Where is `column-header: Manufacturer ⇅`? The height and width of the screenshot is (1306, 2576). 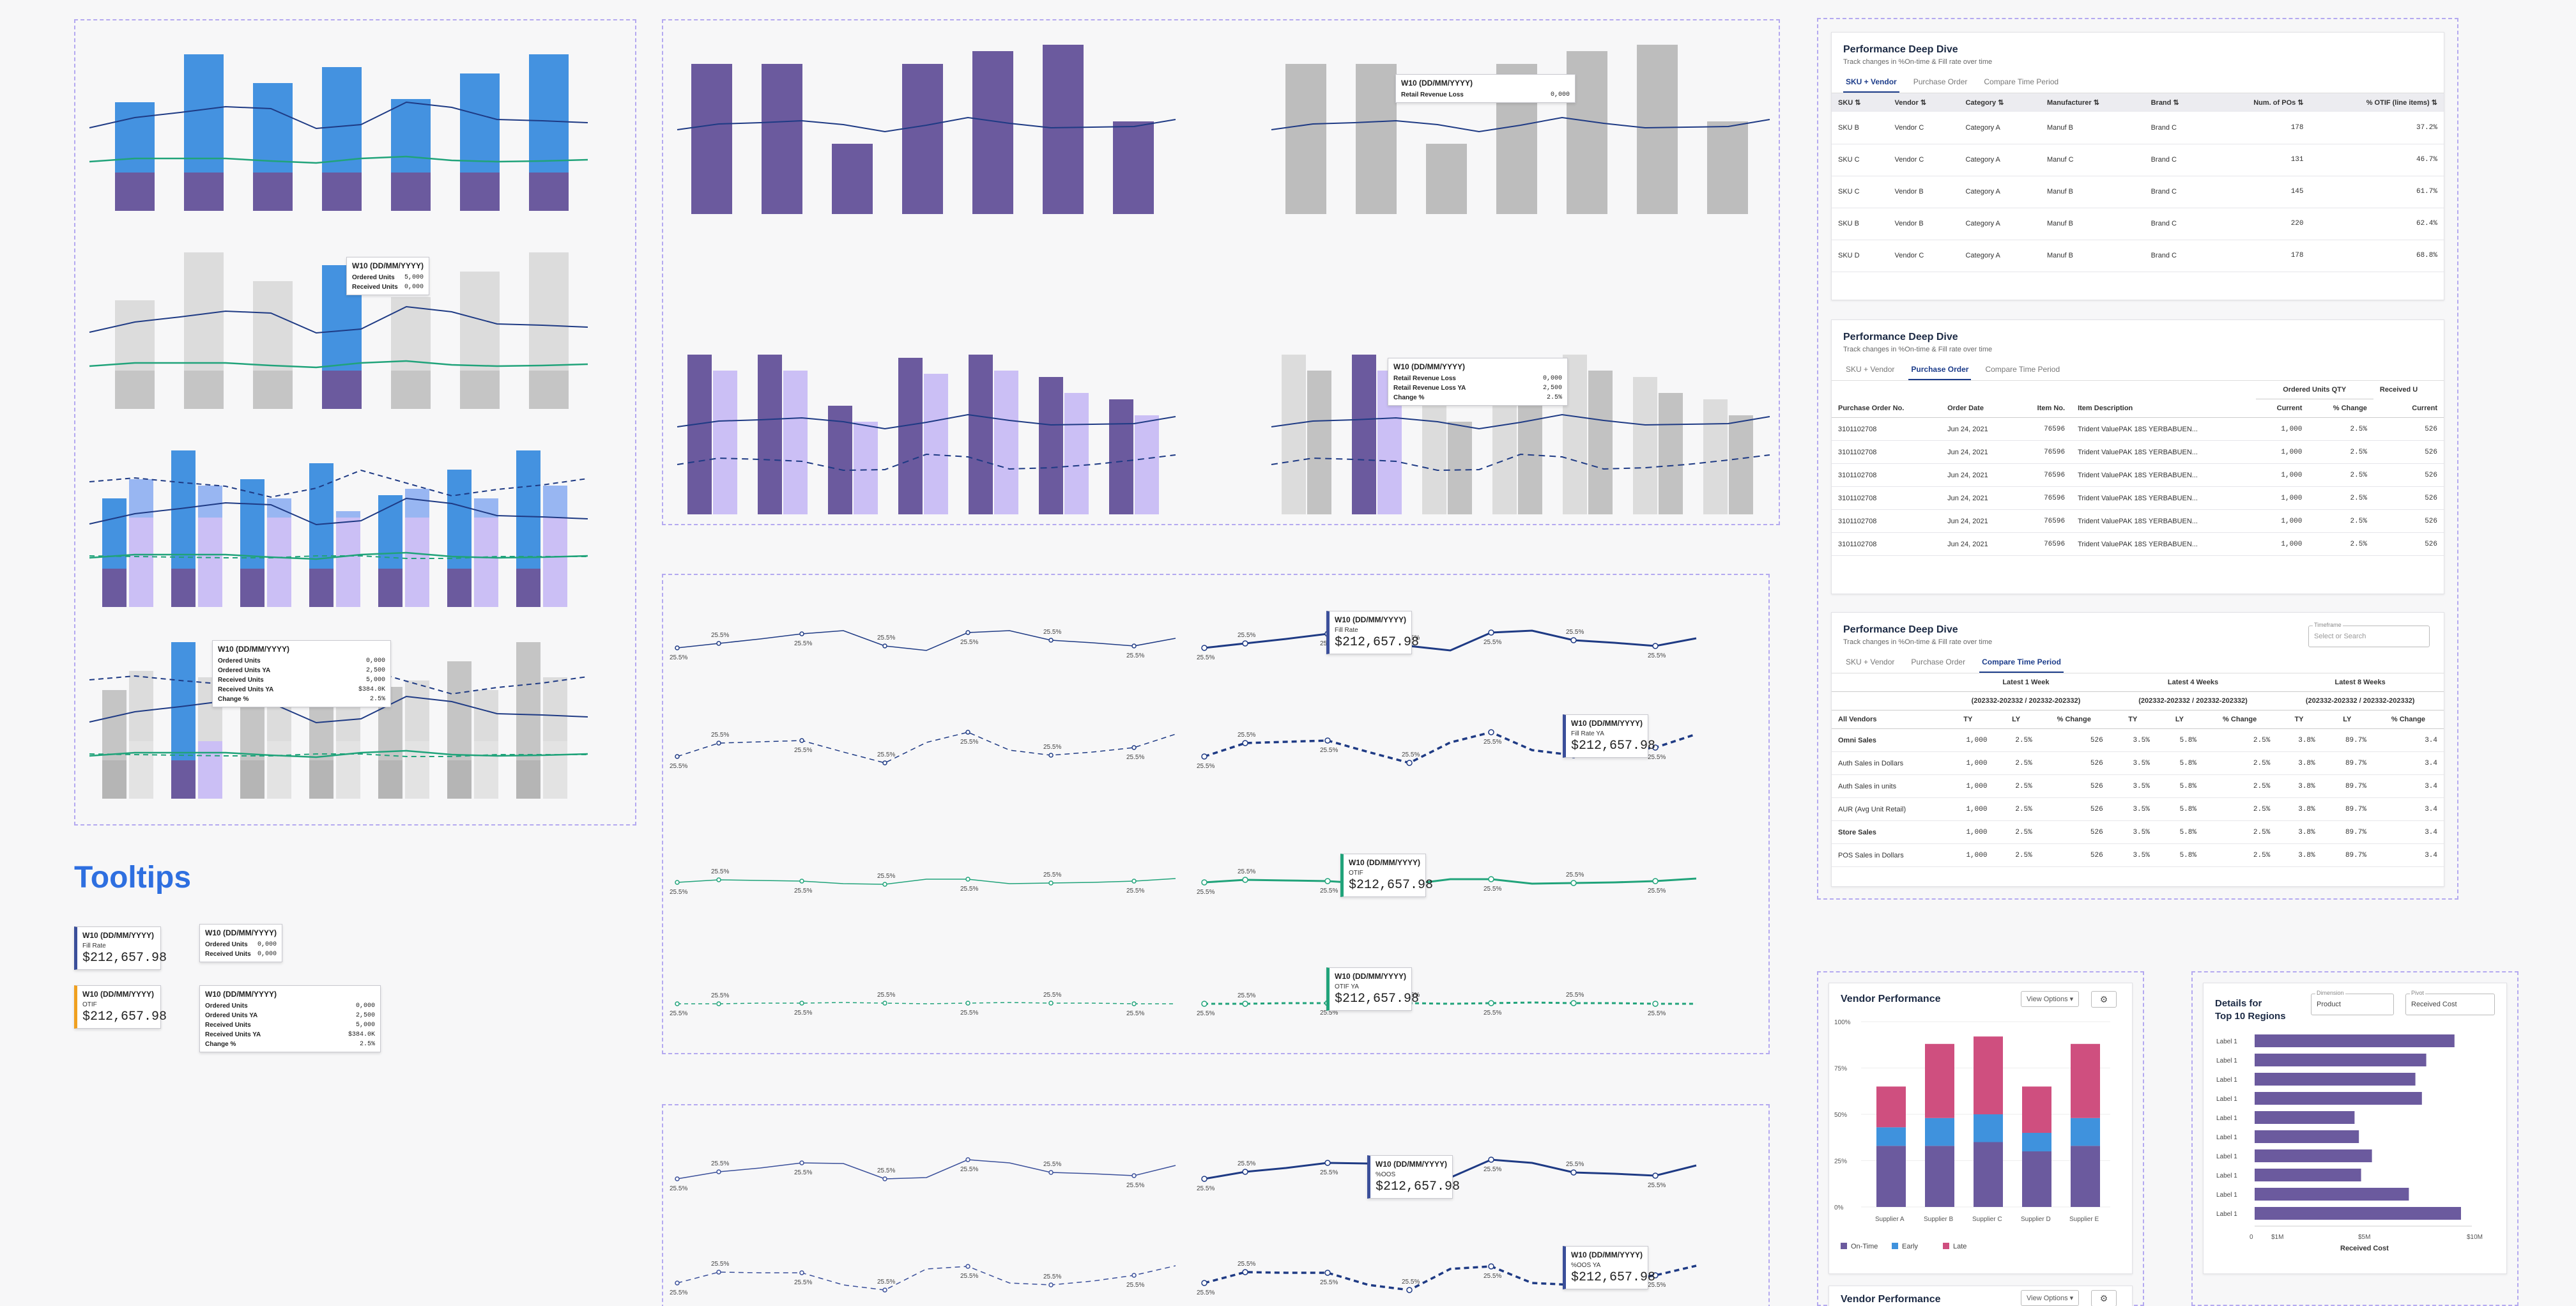 column-header: Manufacturer ⇅ is located at coordinates (2092, 103).